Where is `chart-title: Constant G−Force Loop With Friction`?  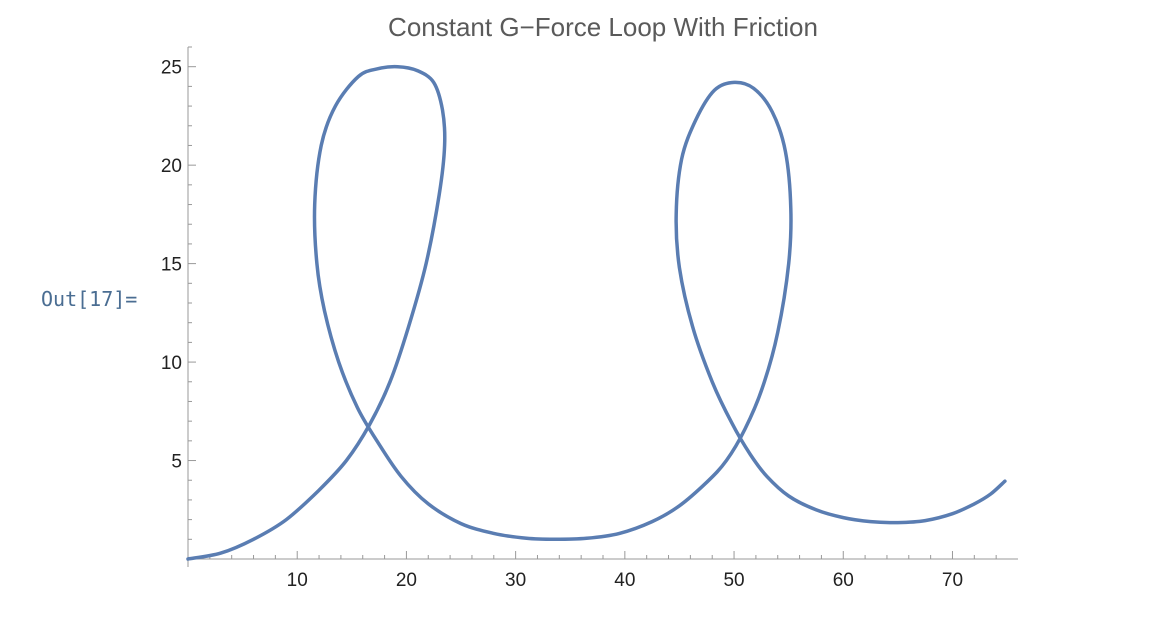 chart-title: Constant G−Force Loop With Friction is located at coordinates (603, 27).